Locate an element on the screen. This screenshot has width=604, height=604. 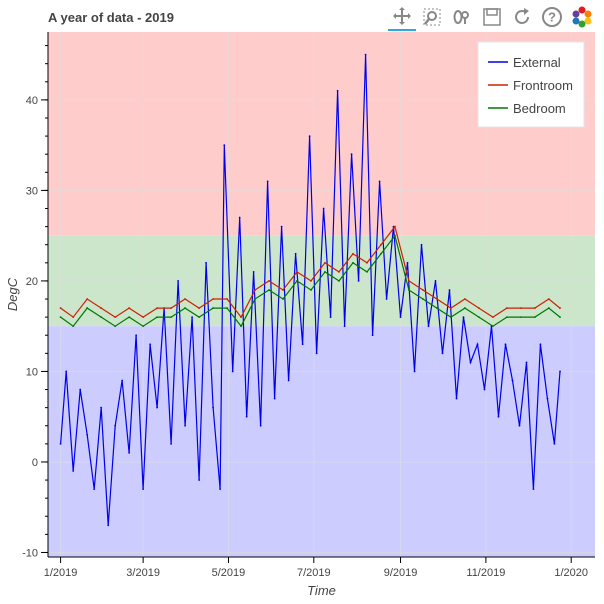
pan-tool-button is located at coordinates (402, 17).